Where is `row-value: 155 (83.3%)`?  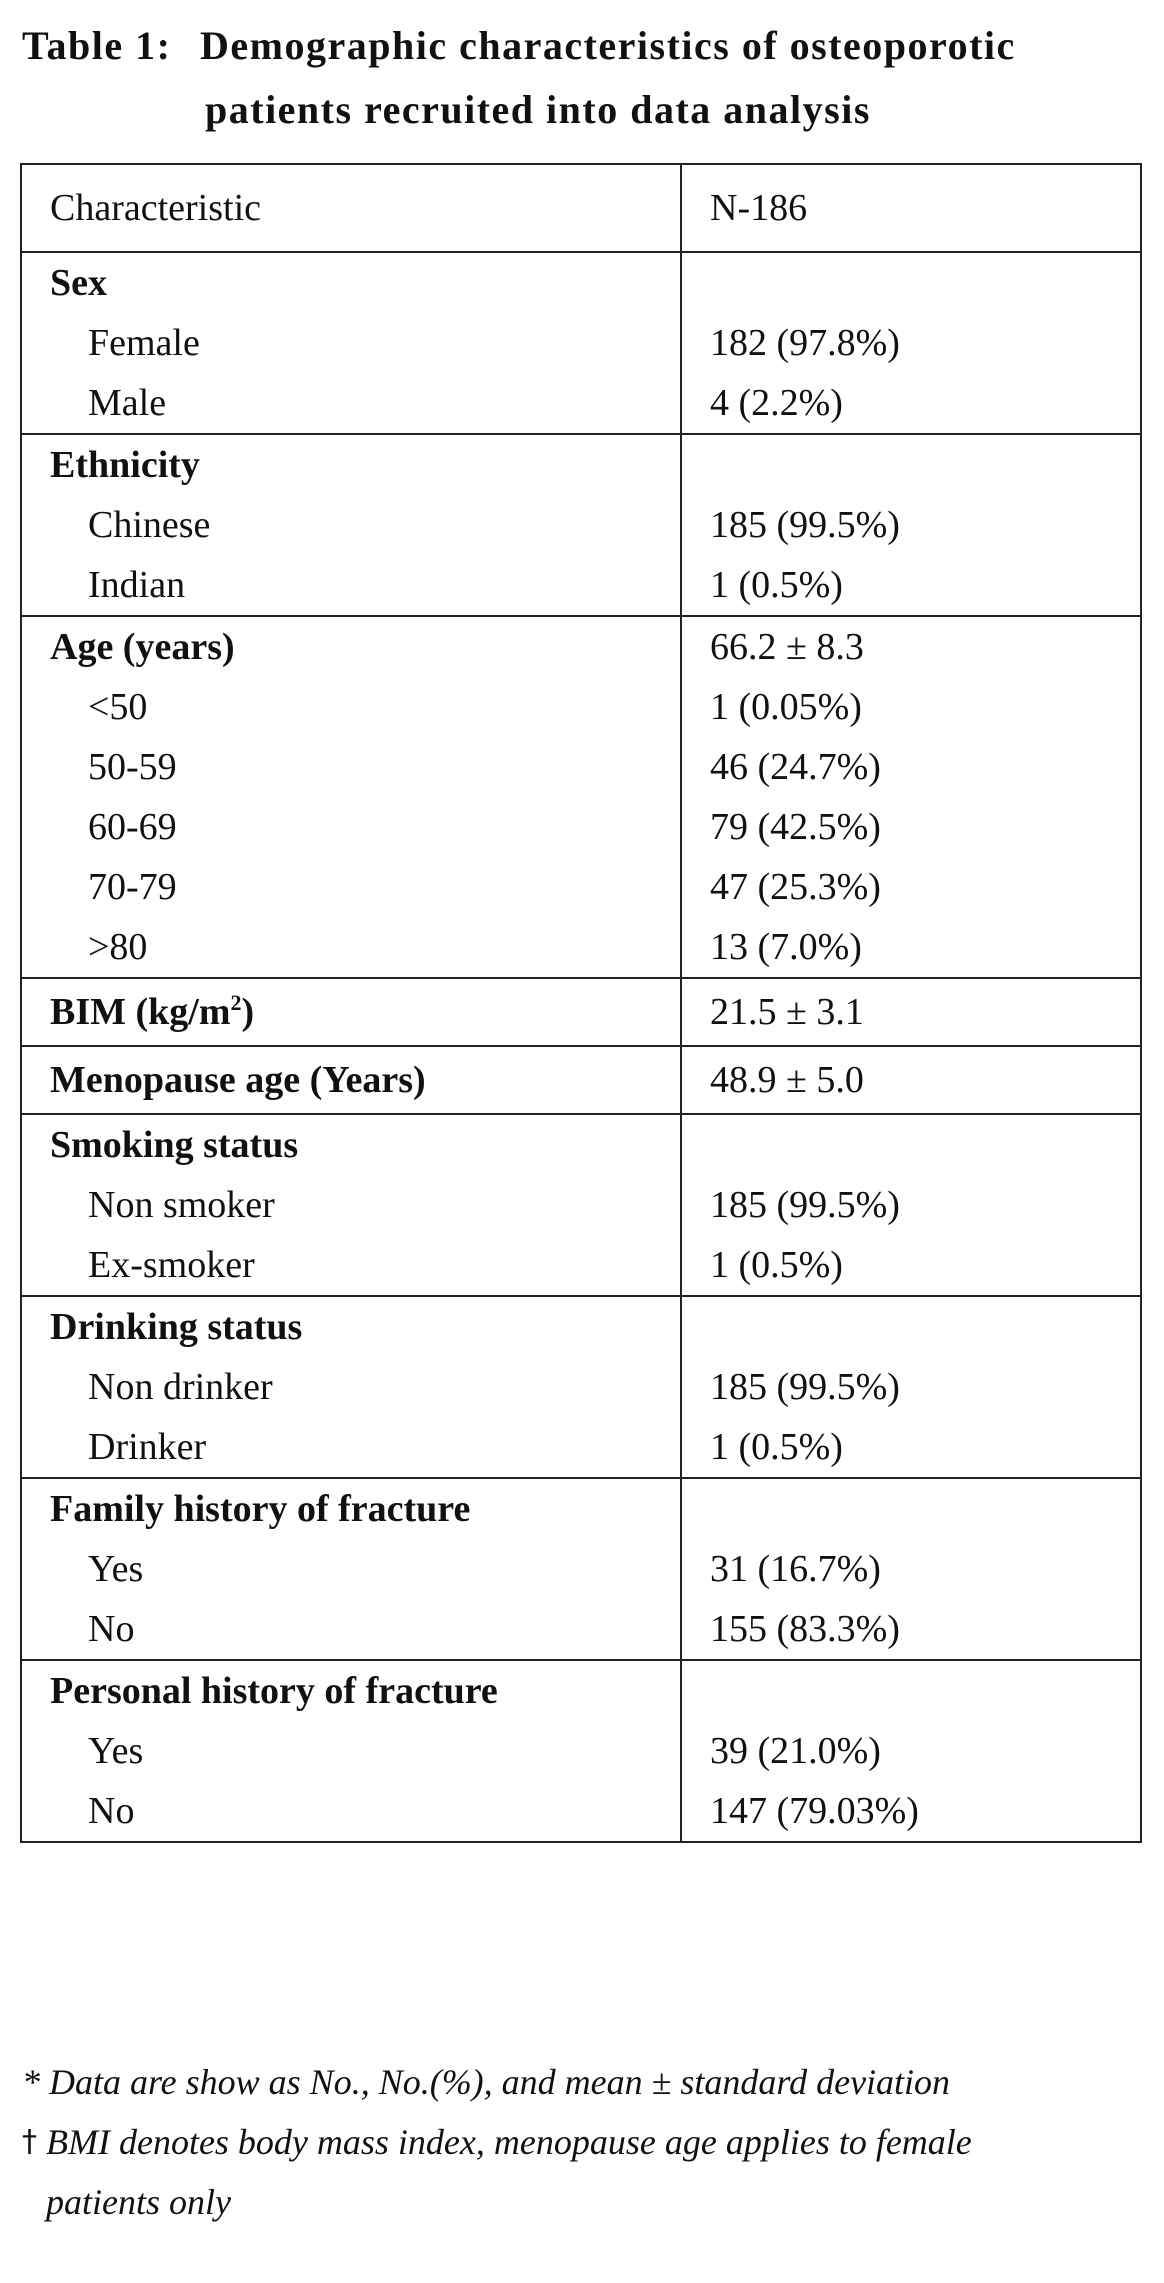
row-value: 155 (83.3%) is located at coordinates (805, 1629).